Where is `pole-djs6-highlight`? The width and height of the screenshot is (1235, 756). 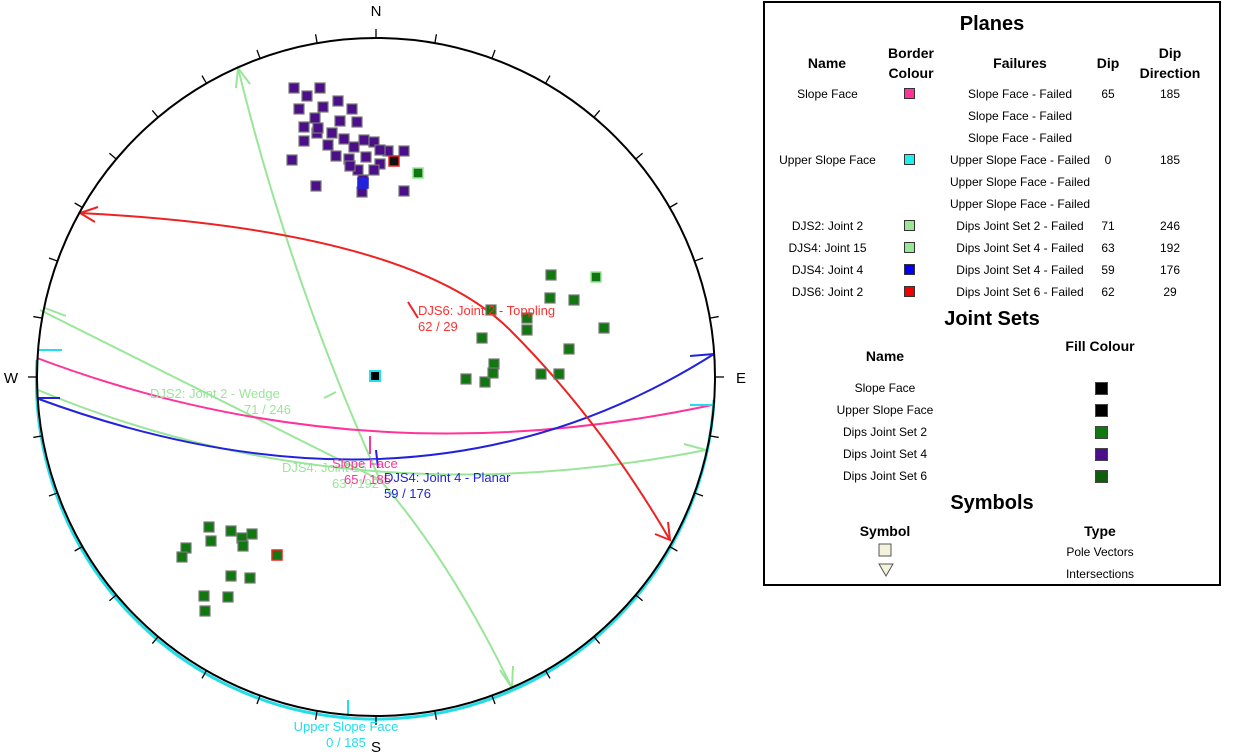
pole-djs6-highlight is located at coordinates (277, 555).